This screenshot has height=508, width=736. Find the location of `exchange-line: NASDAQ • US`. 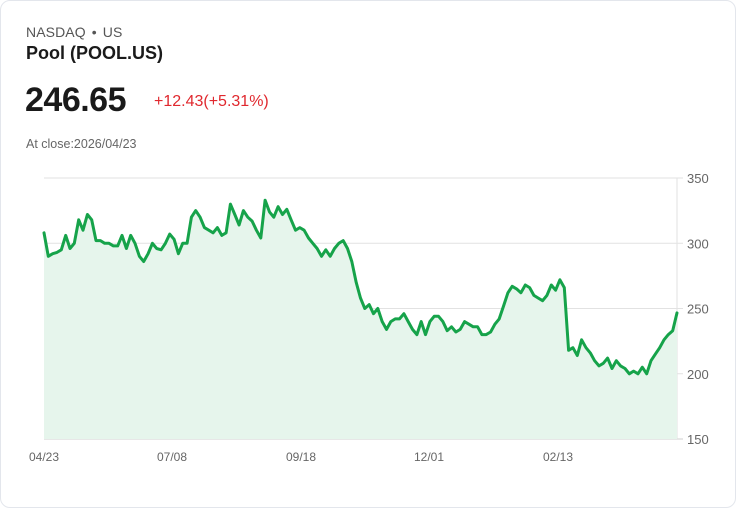

exchange-line: NASDAQ • US is located at coordinates (74, 32).